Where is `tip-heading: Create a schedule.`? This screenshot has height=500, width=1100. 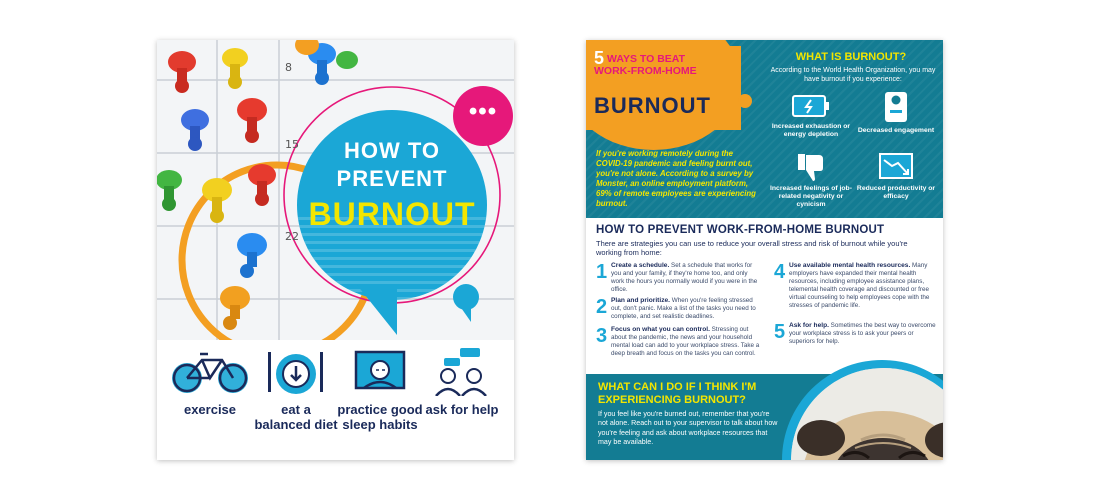
tip-heading: Create a schedule. is located at coordinates (640, 265).